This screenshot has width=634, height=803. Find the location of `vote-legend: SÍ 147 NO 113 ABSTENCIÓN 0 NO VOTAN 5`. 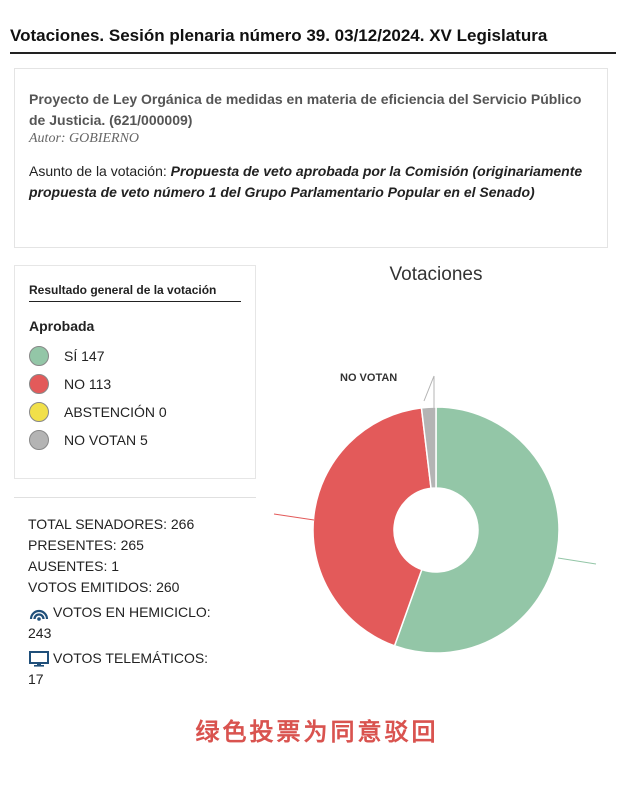

vote-legend: SÍ 147 NO 113 ABSTENCIÓN 0 NO VOTAN 5 is located at coordinates (135, 398).